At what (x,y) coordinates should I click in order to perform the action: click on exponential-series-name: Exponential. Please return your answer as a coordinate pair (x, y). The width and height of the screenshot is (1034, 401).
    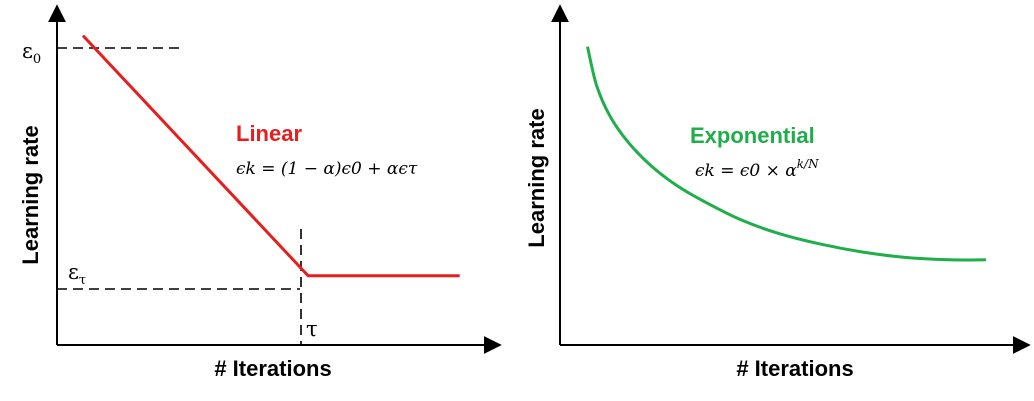
    Looking at the image, I should click on (752, 135).